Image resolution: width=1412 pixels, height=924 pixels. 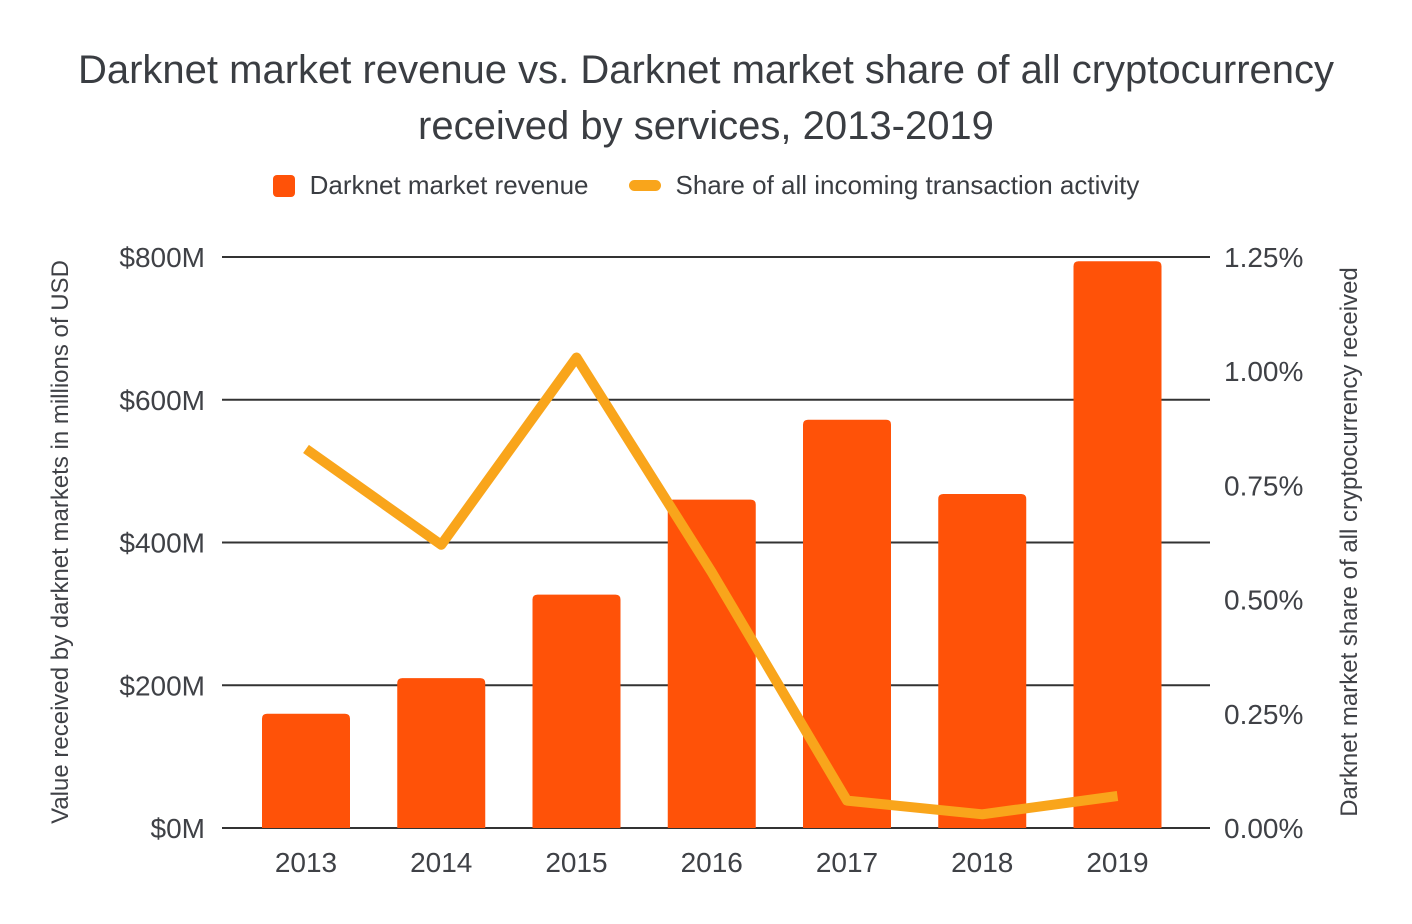 I want to click on bar-2017, so click(x=847, y=623).